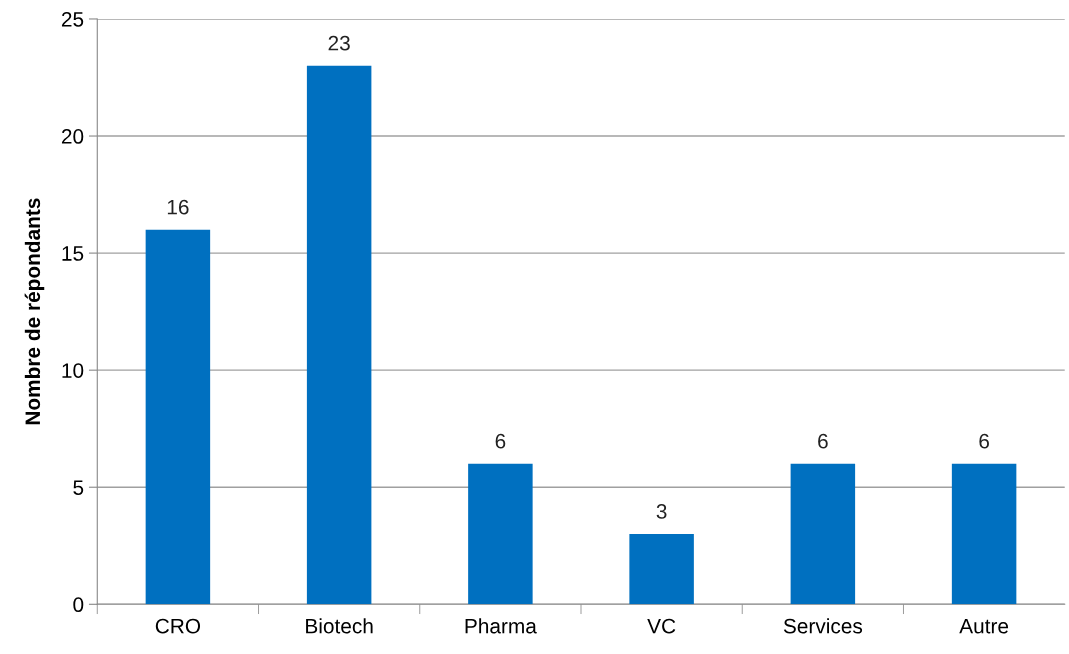 Image resolution: width=1069 pixels, height=654 pixels. Describe the element at coordinates (73, 253) in the screenshot. I see `y-tick-label: 15` at that location.